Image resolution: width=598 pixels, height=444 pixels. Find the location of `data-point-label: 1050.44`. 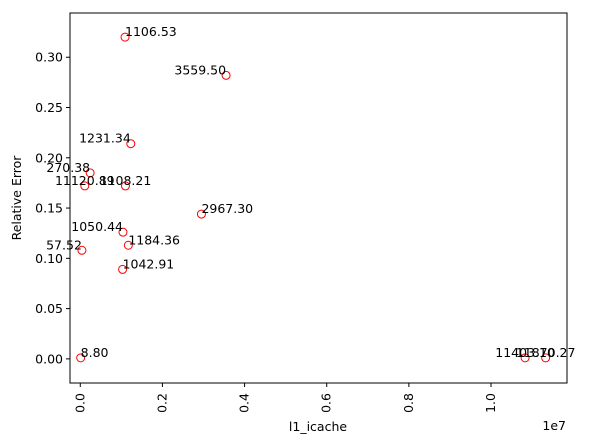

data-point-label: 1050.44 is located at coordinates (97, 226).